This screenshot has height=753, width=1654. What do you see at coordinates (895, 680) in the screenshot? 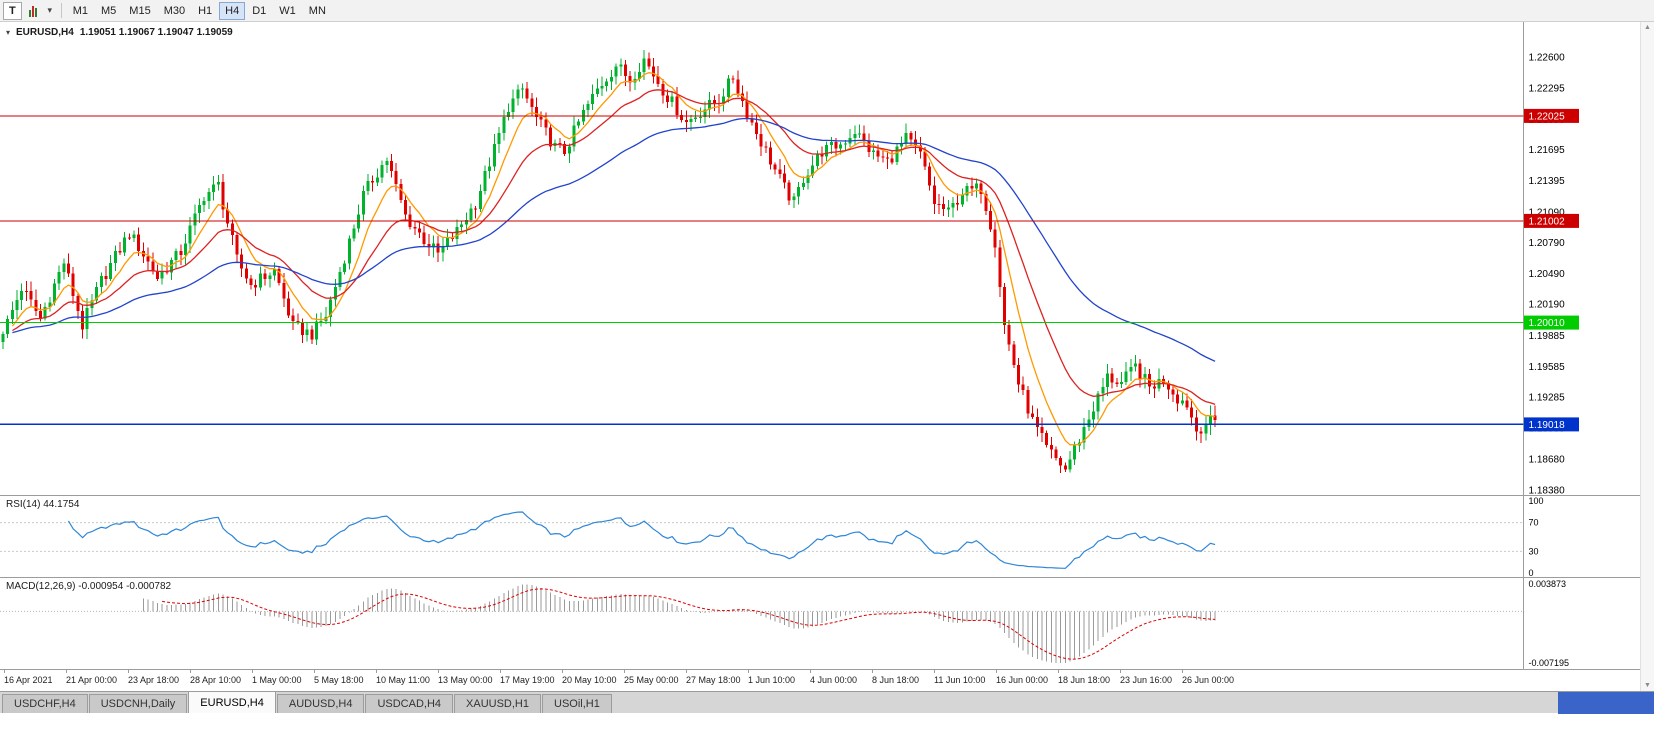
I see `svg-text: 8 Jun 18:00` at bounding box center [895, 680].